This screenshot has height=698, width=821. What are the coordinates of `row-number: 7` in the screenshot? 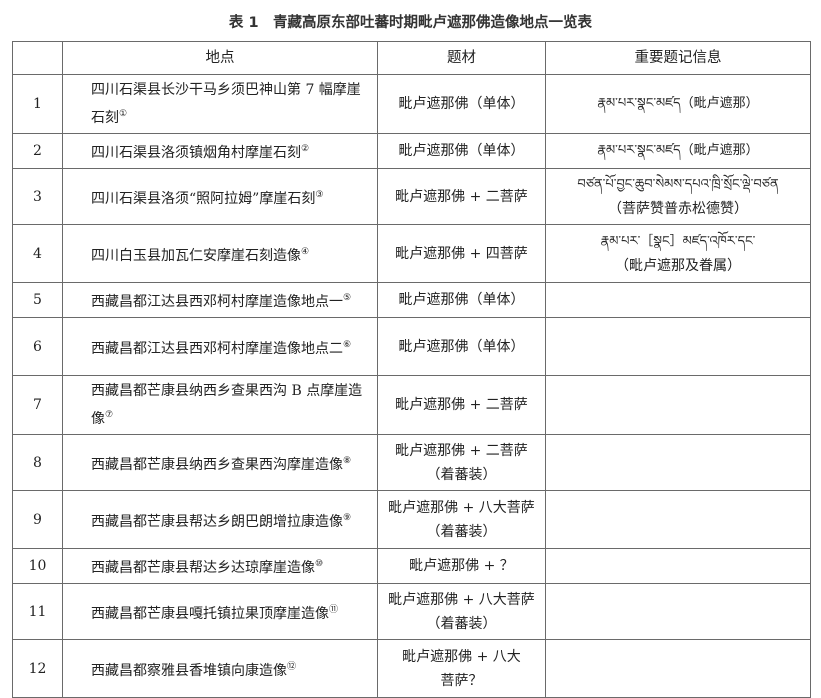 It's located at (37, 405).